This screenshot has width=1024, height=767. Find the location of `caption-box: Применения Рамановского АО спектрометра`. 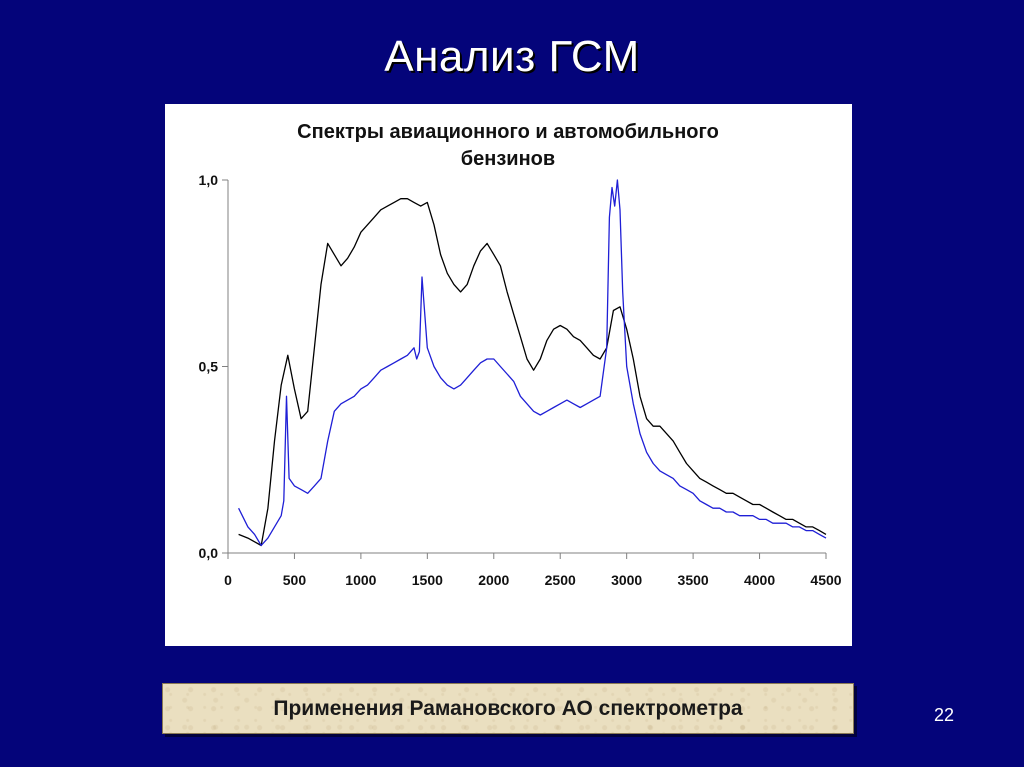

caption-box: Применения Рамановского АО спектрометра is located at coordinates (508, 708).